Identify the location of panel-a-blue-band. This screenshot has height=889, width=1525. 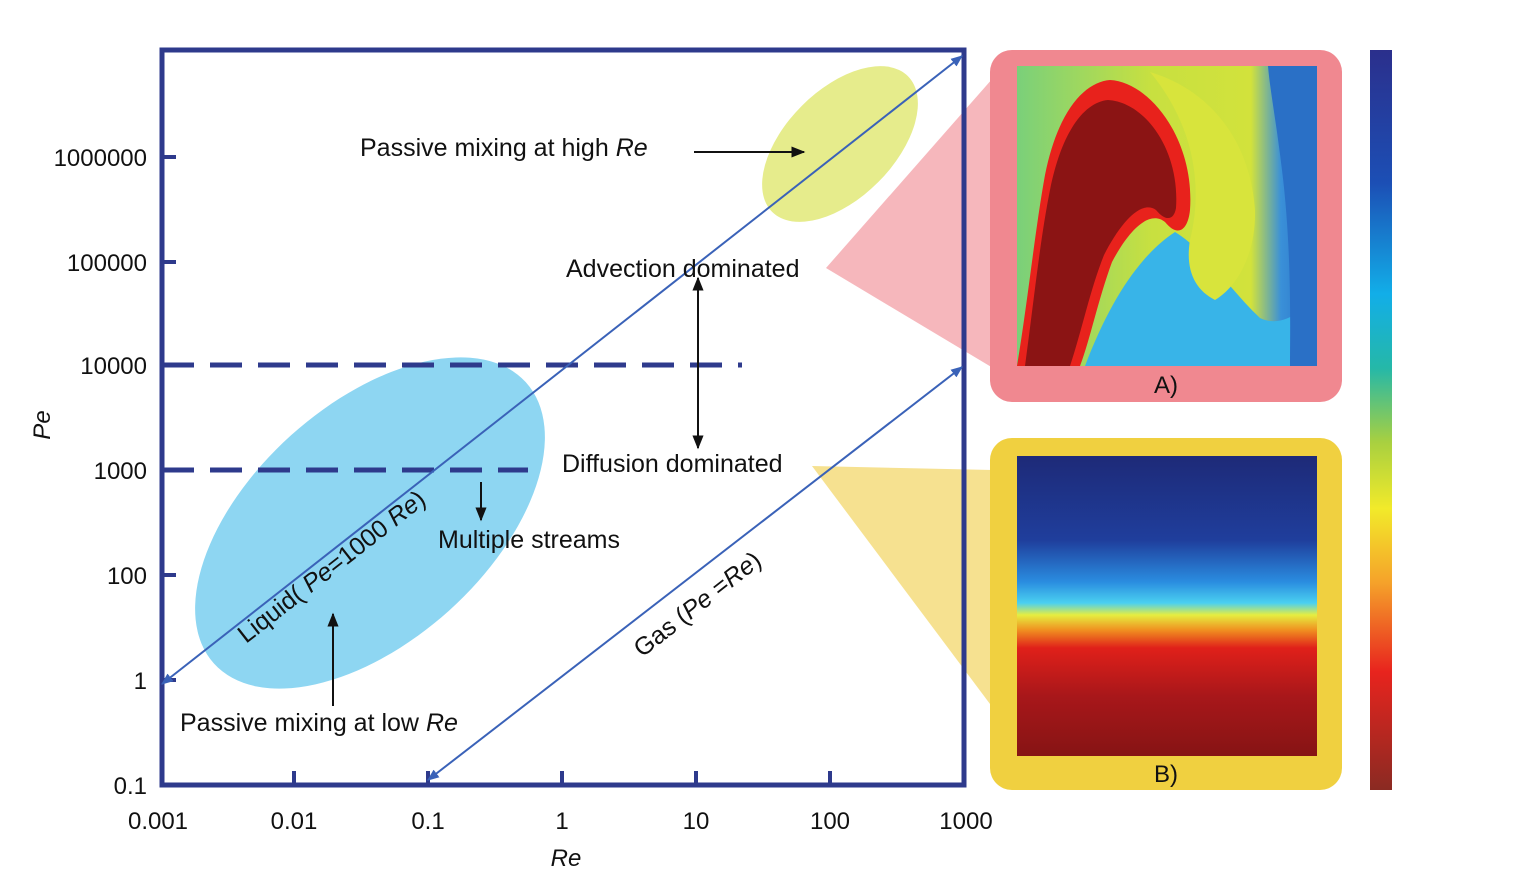
(1292, 216).